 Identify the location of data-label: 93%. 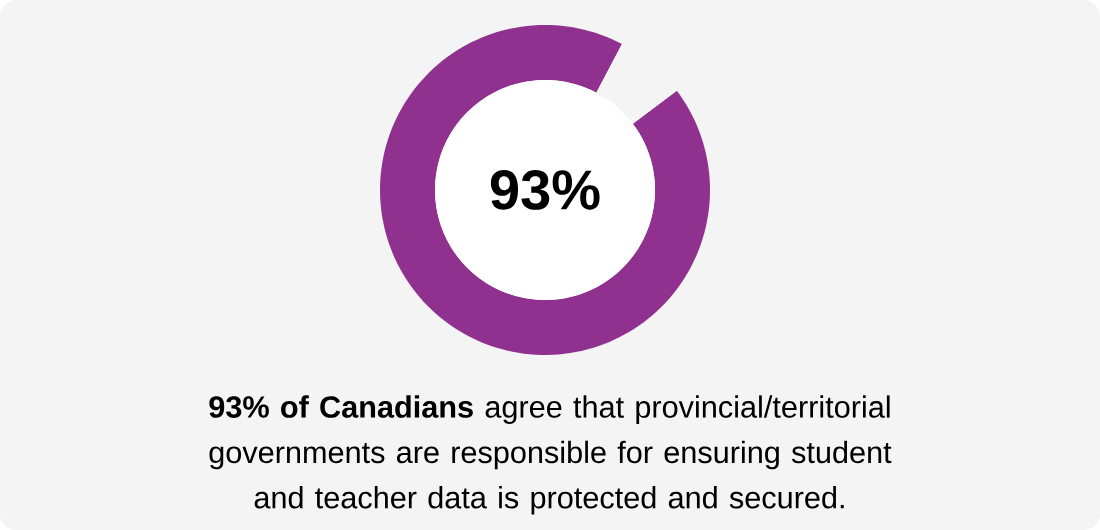
(545, 190).